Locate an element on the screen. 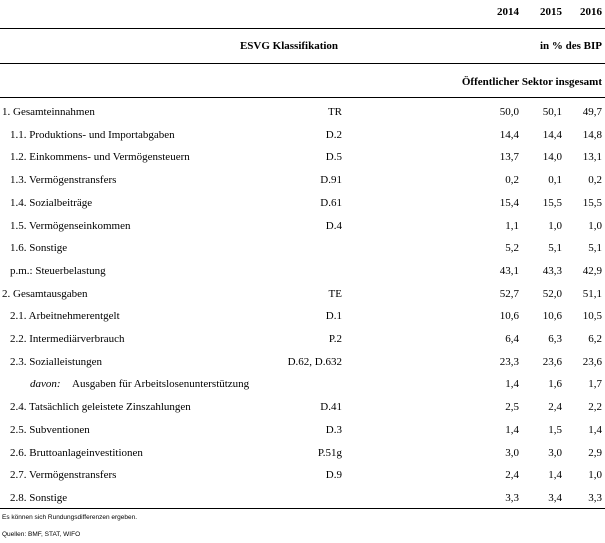  cell-value: 6,2 is located at coordinates (595, 339).